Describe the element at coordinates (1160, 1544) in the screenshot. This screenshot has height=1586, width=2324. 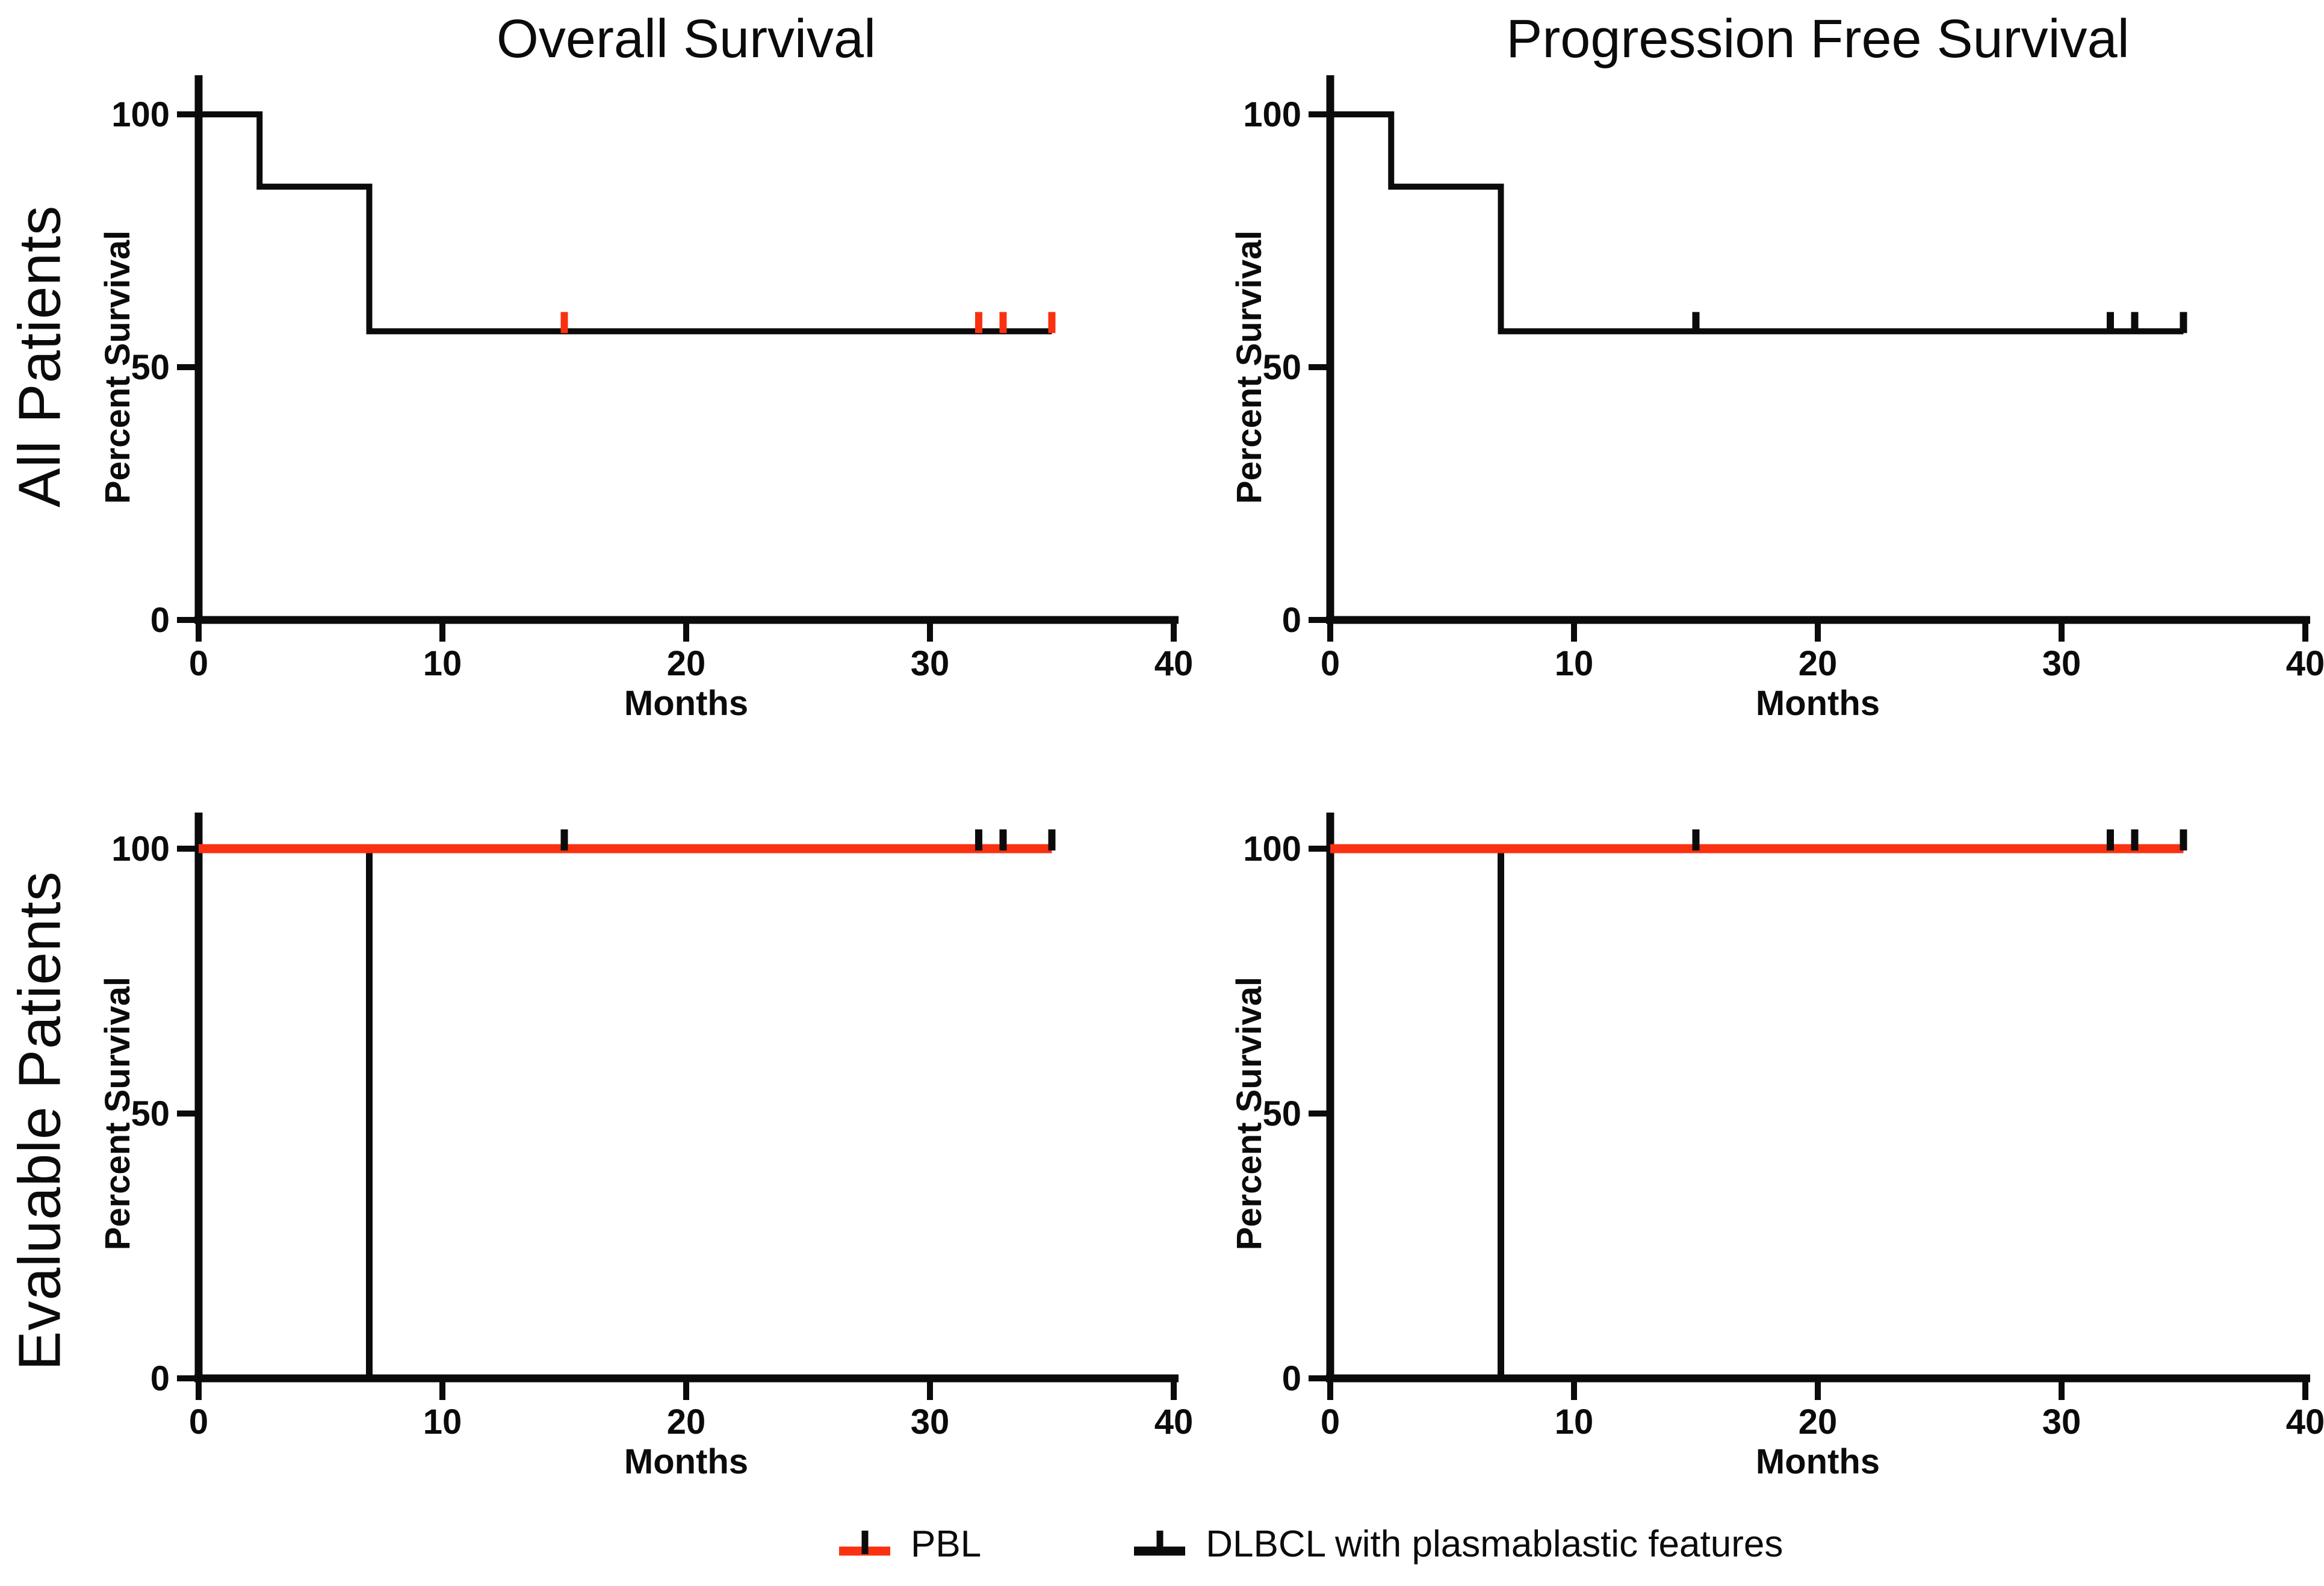
I see `dlbcl-censored-line-icon` at that location.